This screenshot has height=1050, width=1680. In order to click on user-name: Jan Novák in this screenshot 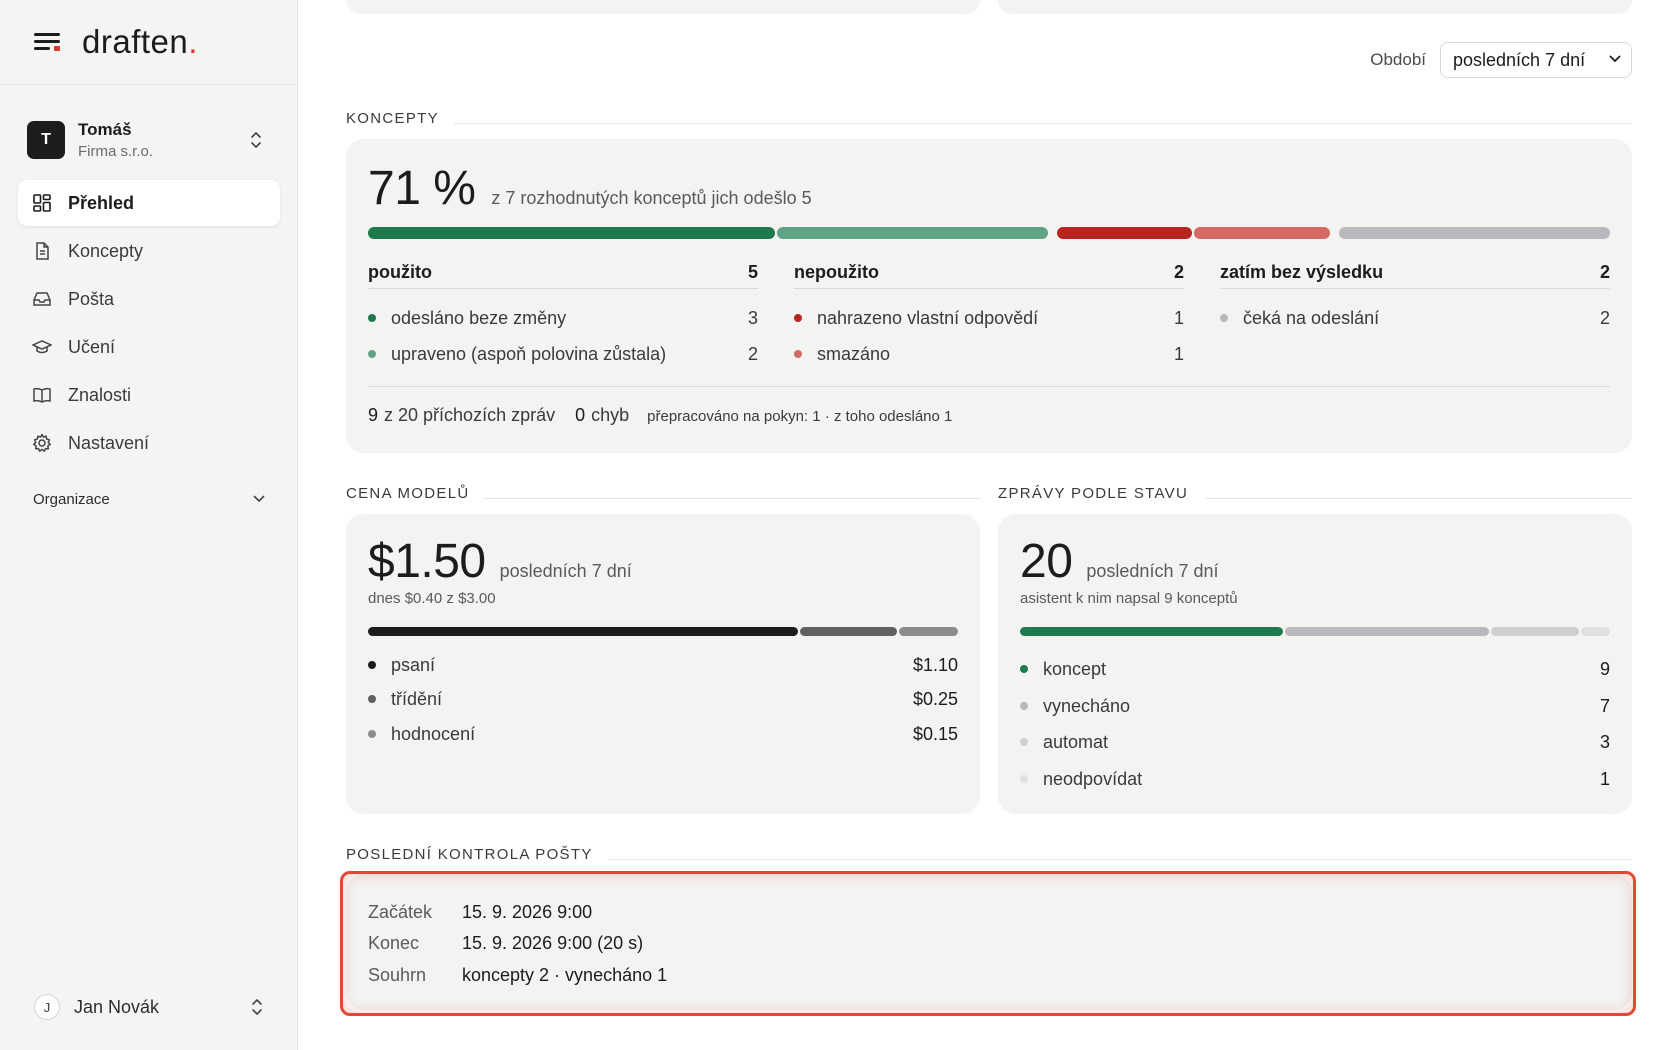, I will do `click(117, 1006)`.